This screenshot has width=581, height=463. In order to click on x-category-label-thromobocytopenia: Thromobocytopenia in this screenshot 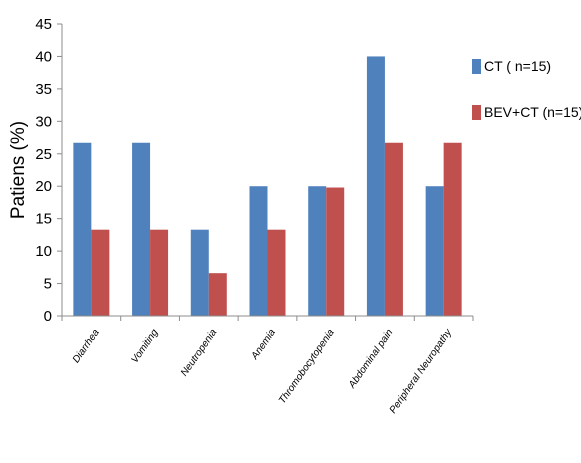, I will do `click(307, 366)`.